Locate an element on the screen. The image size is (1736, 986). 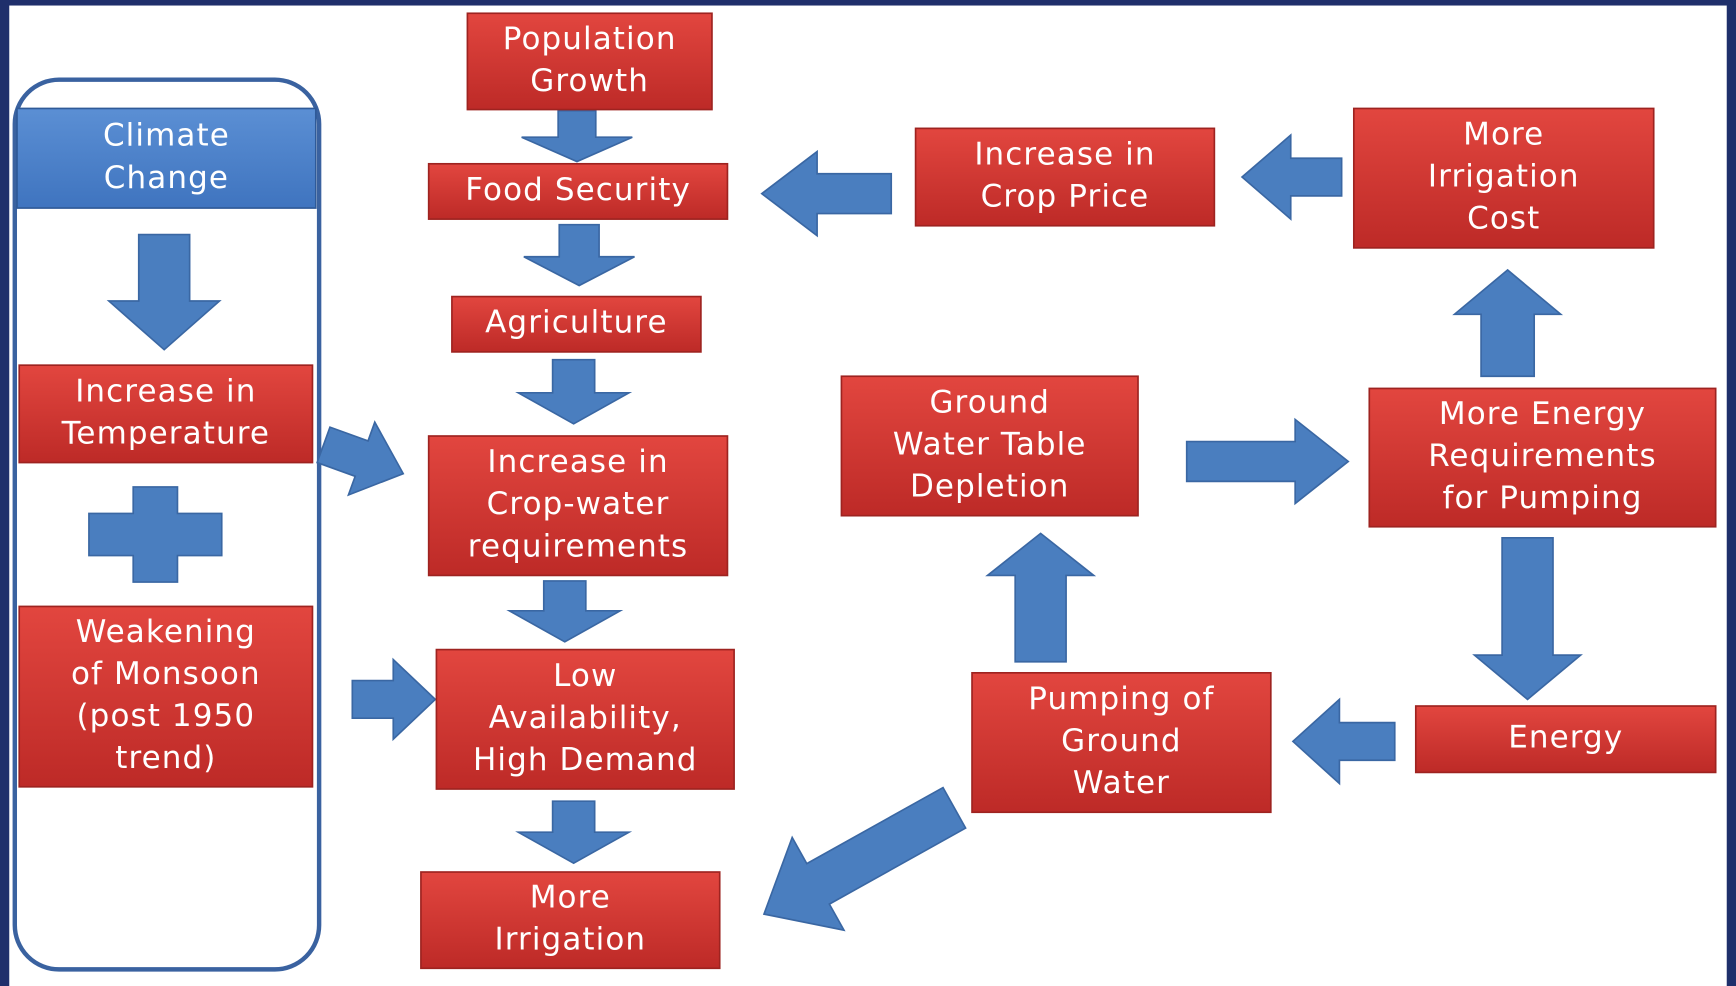
node-label: High Demand is located at coordinates (585, 760).